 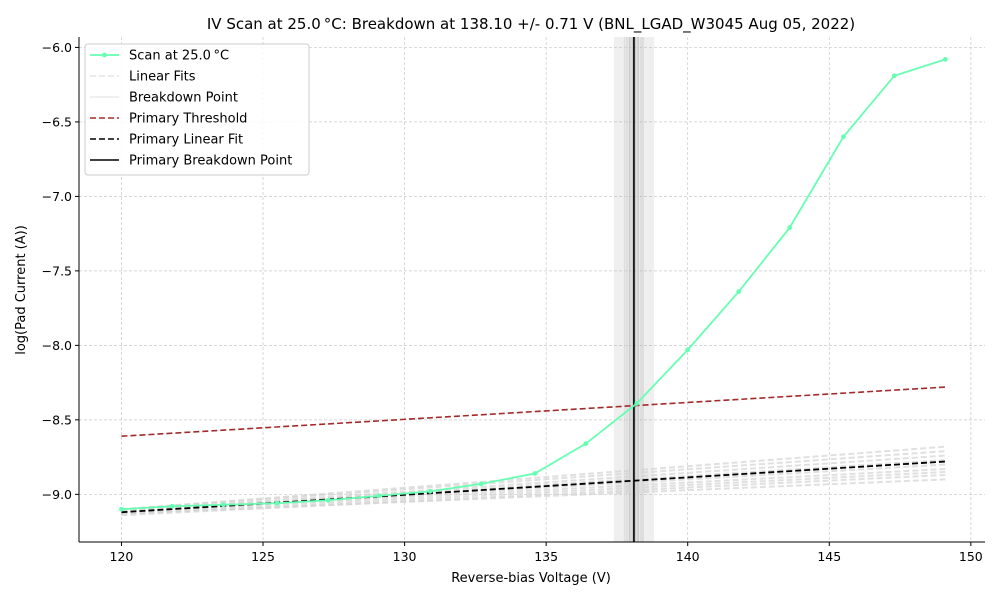 What do you see at coordinates (210, 161) in the screenshot?
I see `legend-label-primary_breakdown: Primary Breakdown Point` at bounding box center [210, 161].